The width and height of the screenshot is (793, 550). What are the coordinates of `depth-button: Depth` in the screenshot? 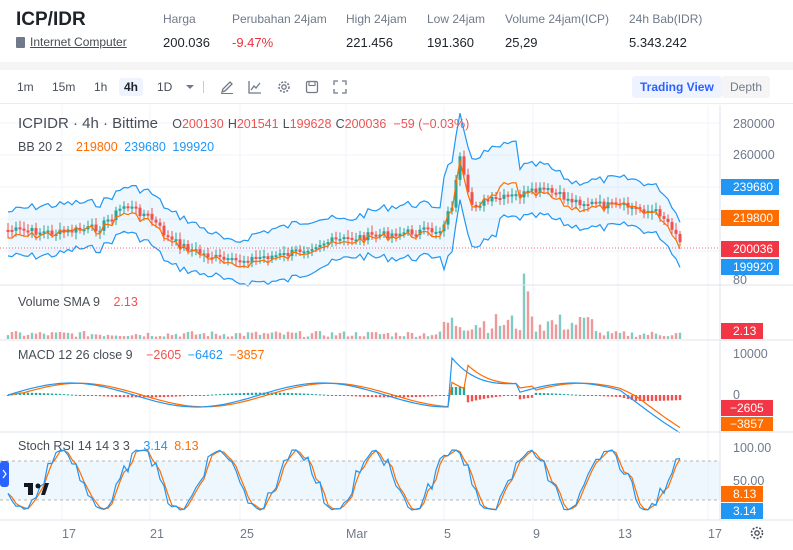 It's located at (746, 87).